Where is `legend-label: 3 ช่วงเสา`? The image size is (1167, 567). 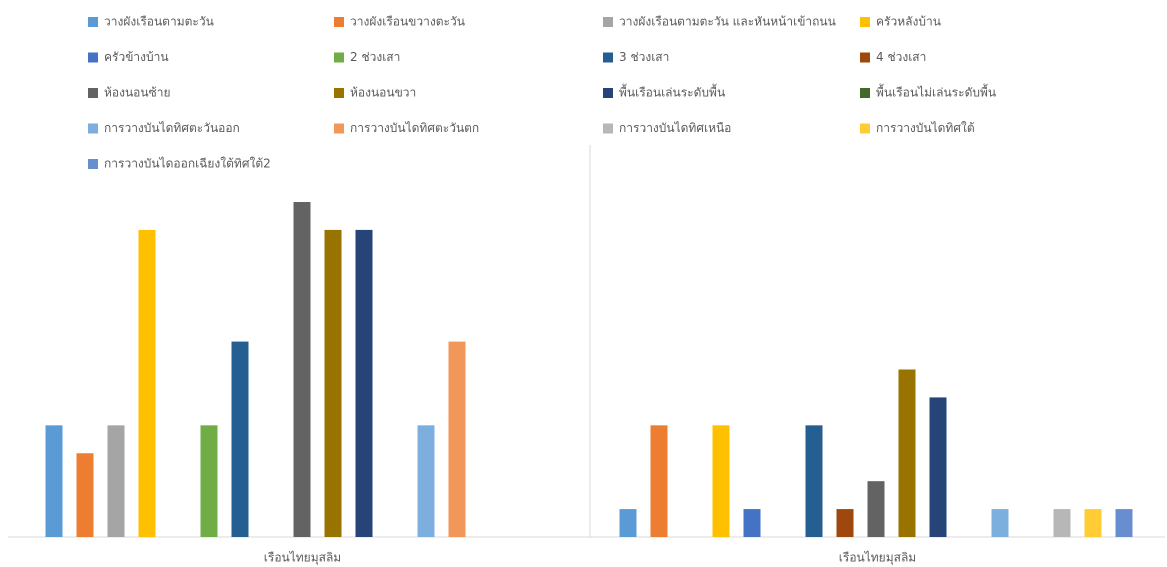
legend-label: 3 ช่วงเสา is located at coordinates (644, 57).